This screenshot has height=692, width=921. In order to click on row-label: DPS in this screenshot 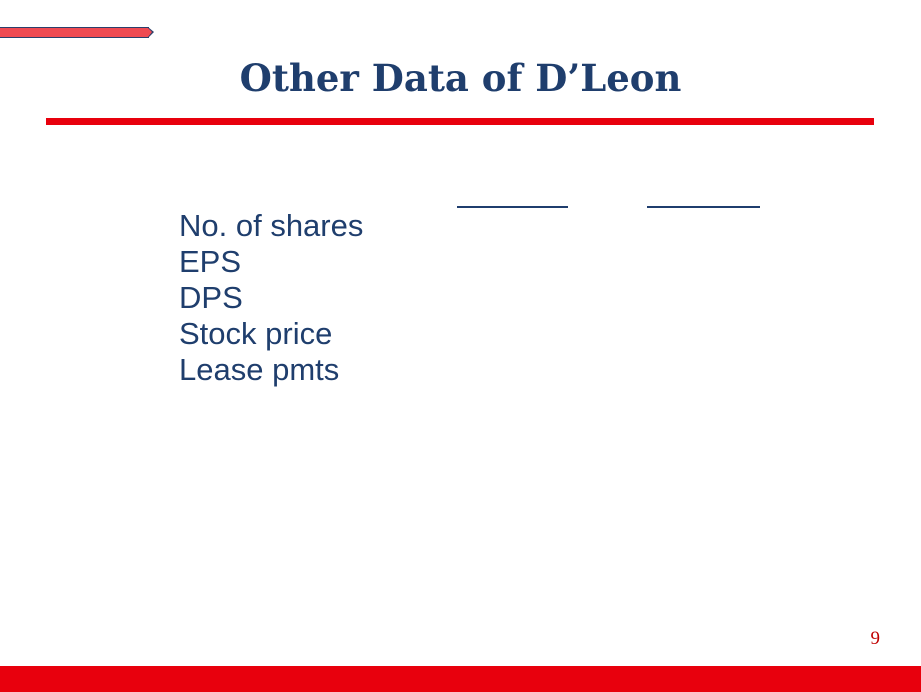, I will do `click(211, 297)`.